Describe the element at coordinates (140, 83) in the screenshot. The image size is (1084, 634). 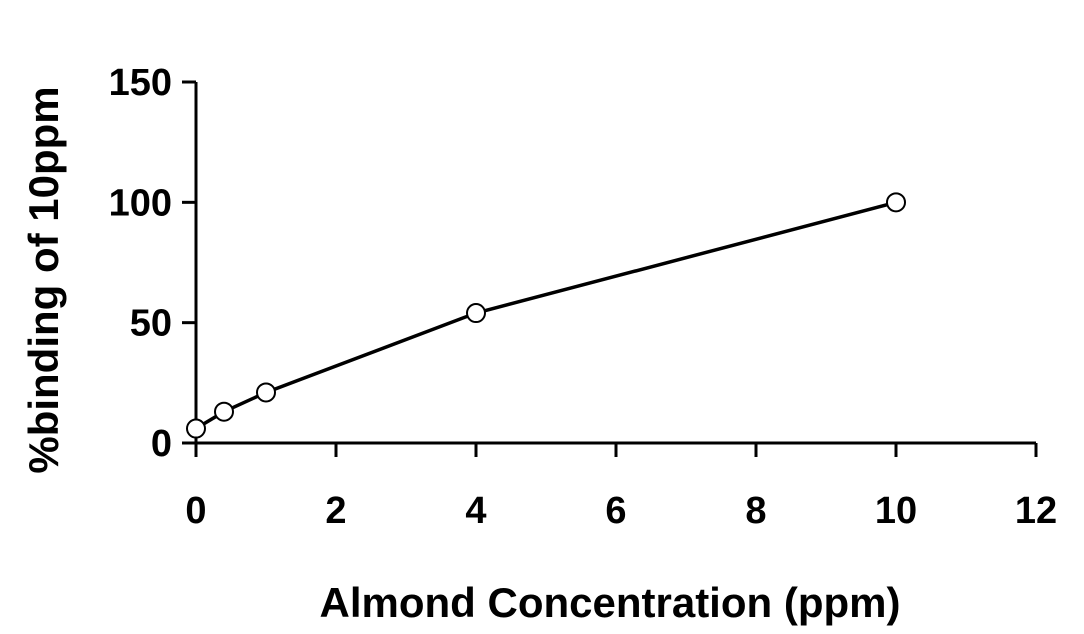
I see `y-tick-label: 150` at that location.